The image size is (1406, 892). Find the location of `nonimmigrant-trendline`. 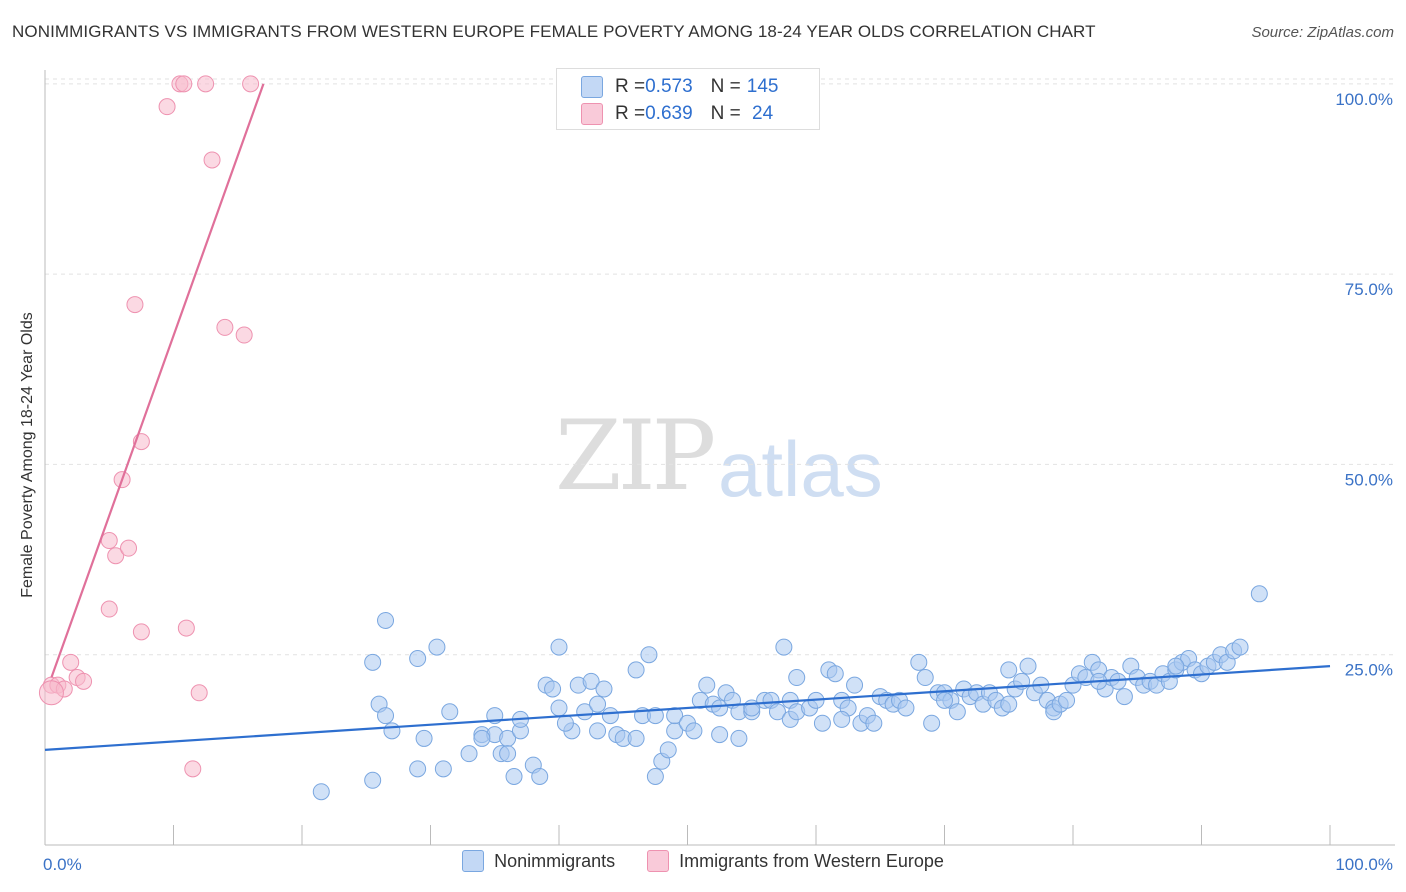

nonimmigrant-trendline is located at coordinates (687, 708).